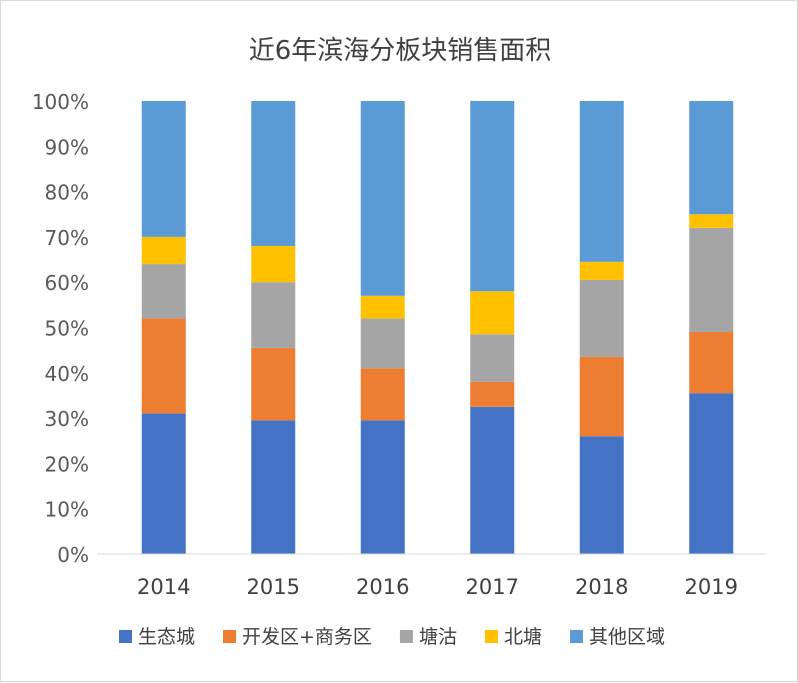 Image resolution: width=798 pixels, height=683 pixels. I want to click on y-tick-label: 40%, so click(67, 374).